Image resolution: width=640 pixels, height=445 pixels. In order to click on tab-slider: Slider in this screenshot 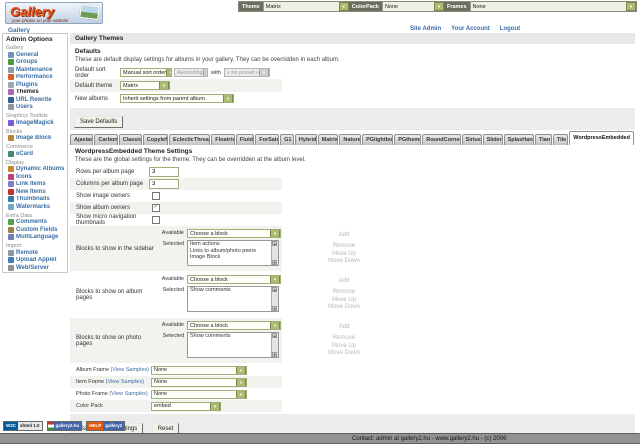, I will do `click(492, 139)`.